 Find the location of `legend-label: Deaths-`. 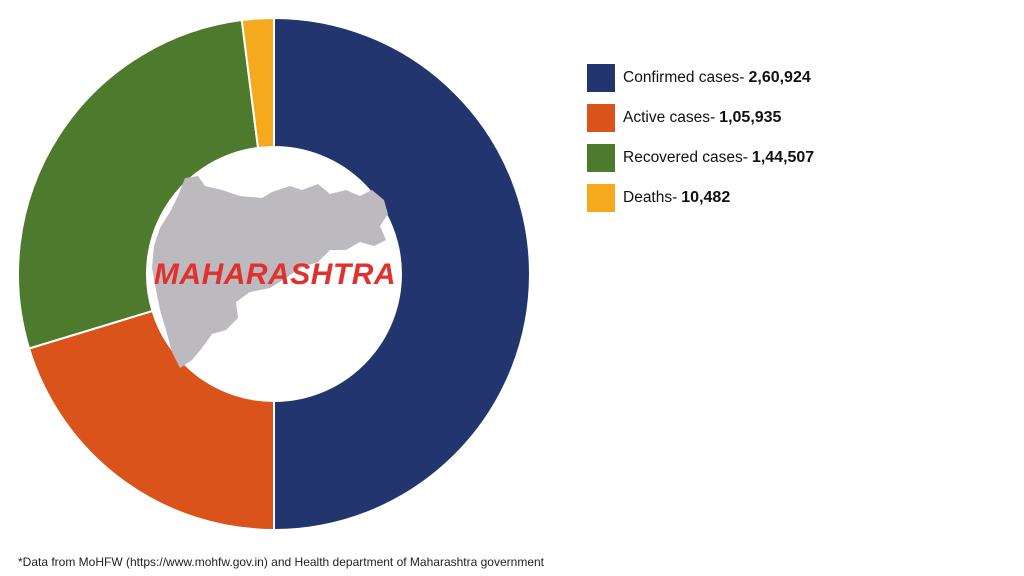

legend-label: Deaths- is located at coordinates (650, 197).